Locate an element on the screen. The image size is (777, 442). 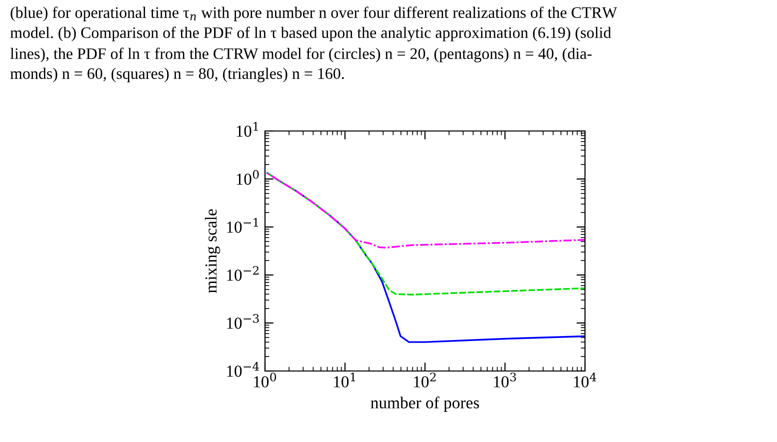
y-tick-label: 10$^{0}$ is located at coordinates (247, 177).